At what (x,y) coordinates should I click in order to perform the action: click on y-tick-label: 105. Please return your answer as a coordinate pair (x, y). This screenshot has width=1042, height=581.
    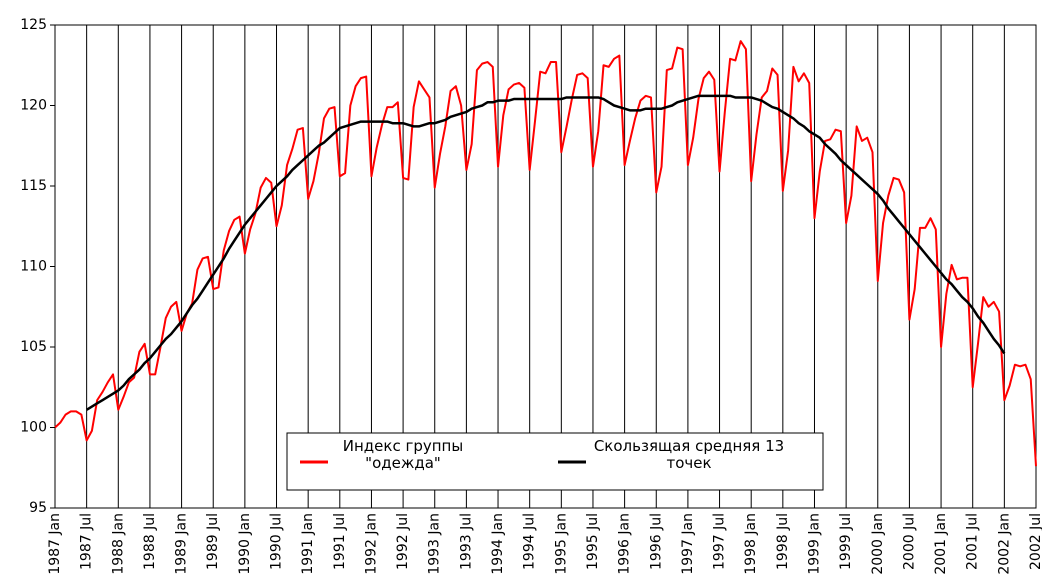
    Looking at the image, I should click on (33, 347).